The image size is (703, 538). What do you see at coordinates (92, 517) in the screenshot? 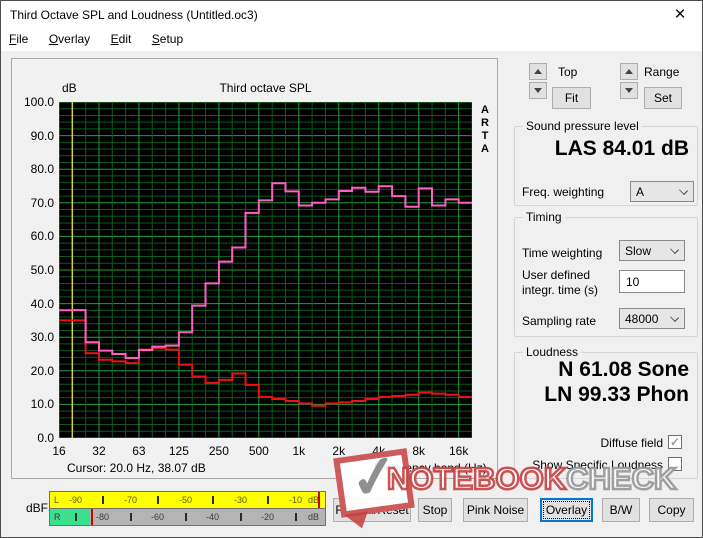
I see `peak-indicator-R` at bounding box center [92, 517].